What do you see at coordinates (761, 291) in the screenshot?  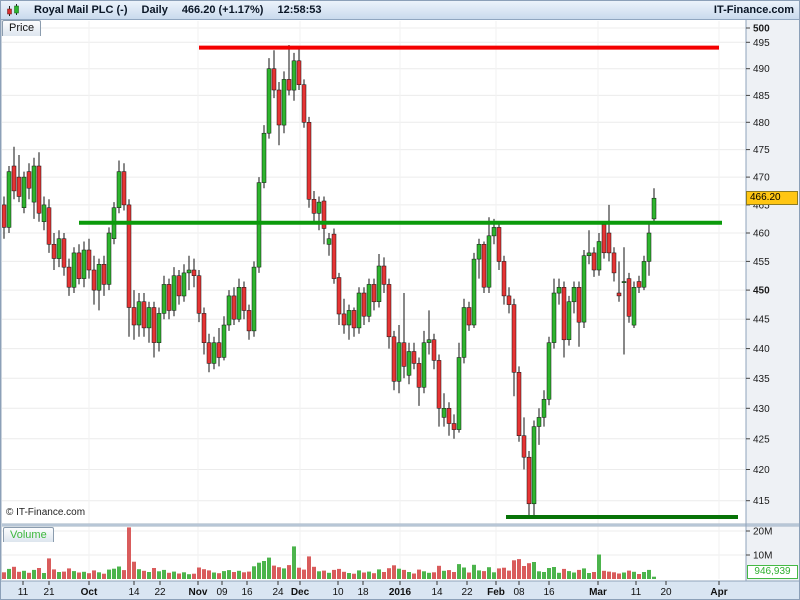 I see `price-tick-label: 450` at bounding box center [761, 291].